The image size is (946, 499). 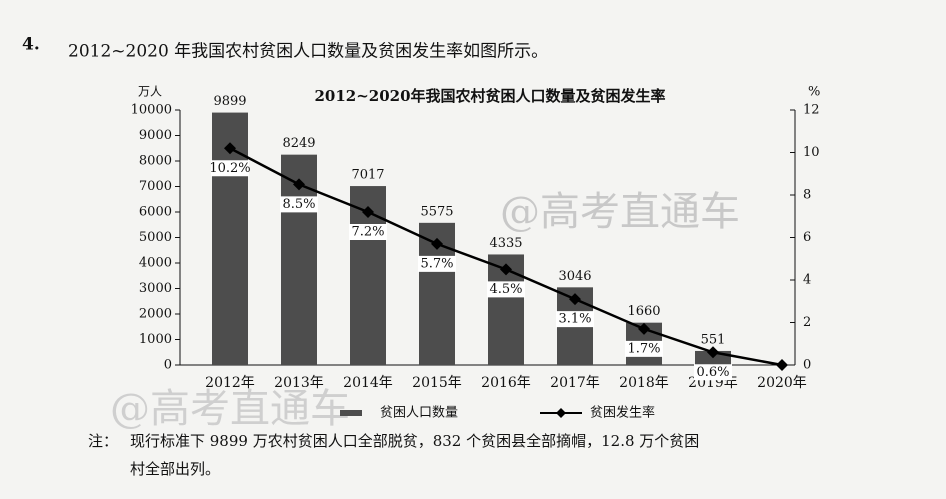 What do you see at coordinates (782, 383) in the screenshot?
I see `x-tick-label: 2020年` at bounding box center [782, 383].